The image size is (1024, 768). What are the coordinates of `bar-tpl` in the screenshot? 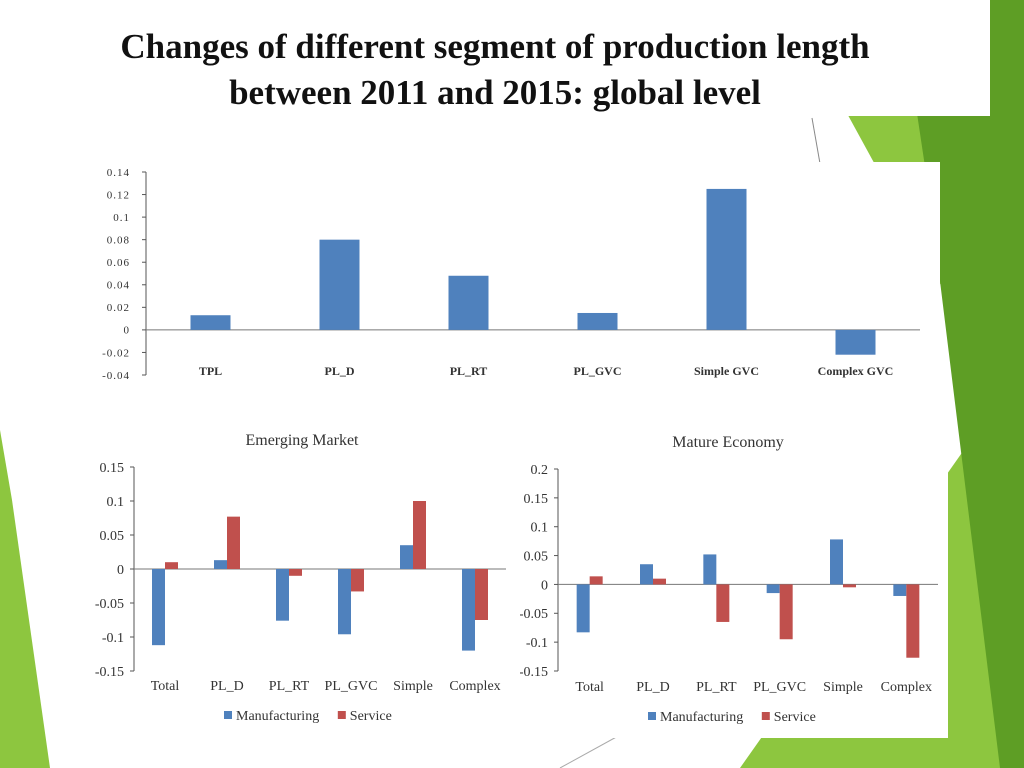 It's located at (210, 322).